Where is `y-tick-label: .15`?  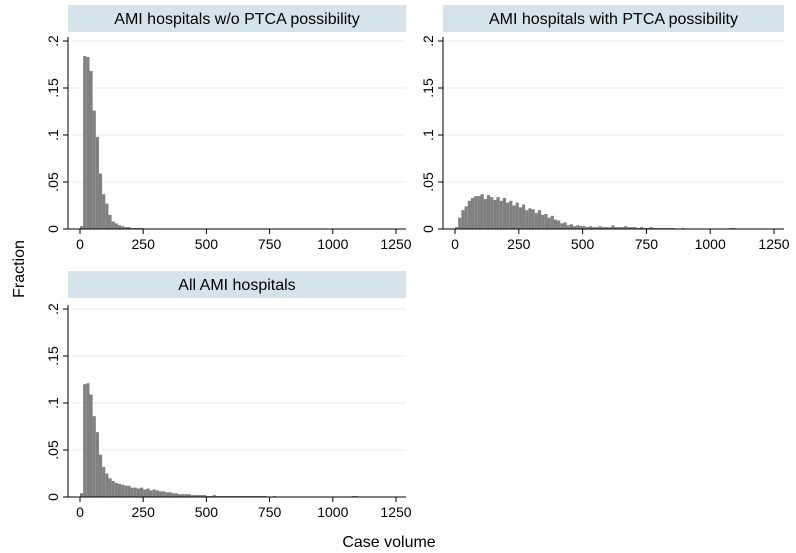 y-tick-label: .15 is located at coordinates (428, 88).